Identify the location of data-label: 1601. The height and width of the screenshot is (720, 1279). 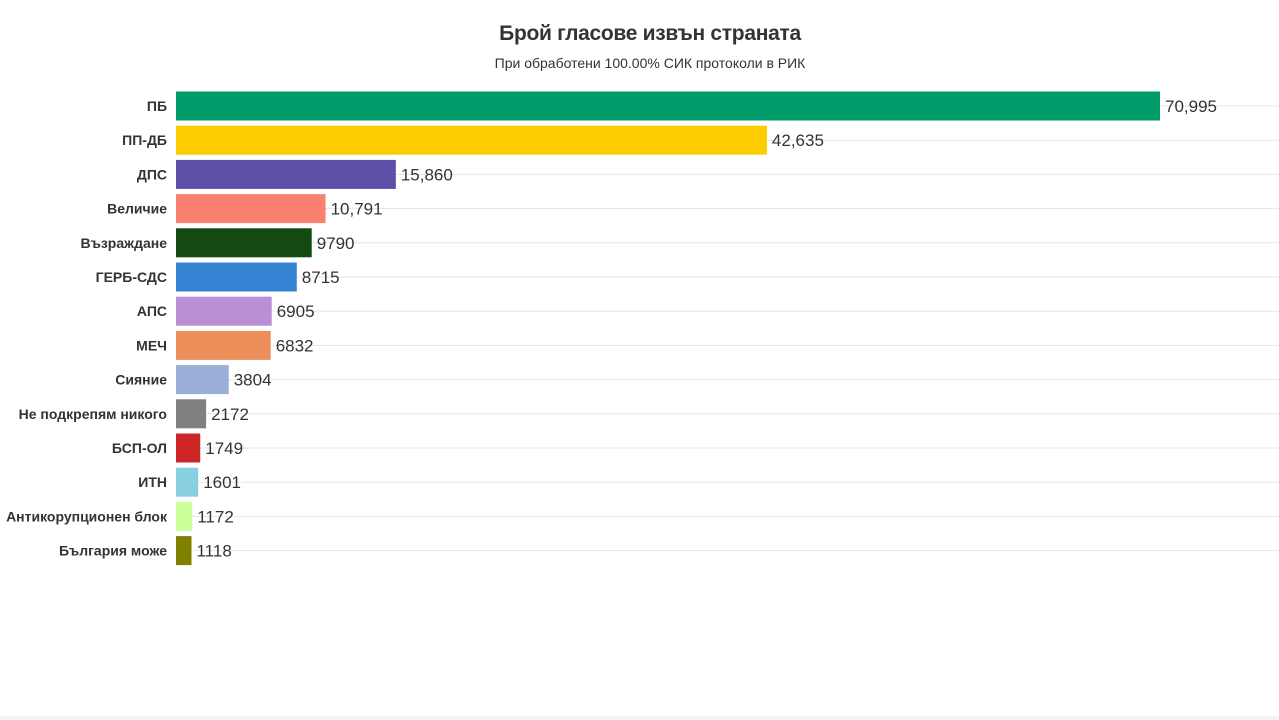
(222, 482).